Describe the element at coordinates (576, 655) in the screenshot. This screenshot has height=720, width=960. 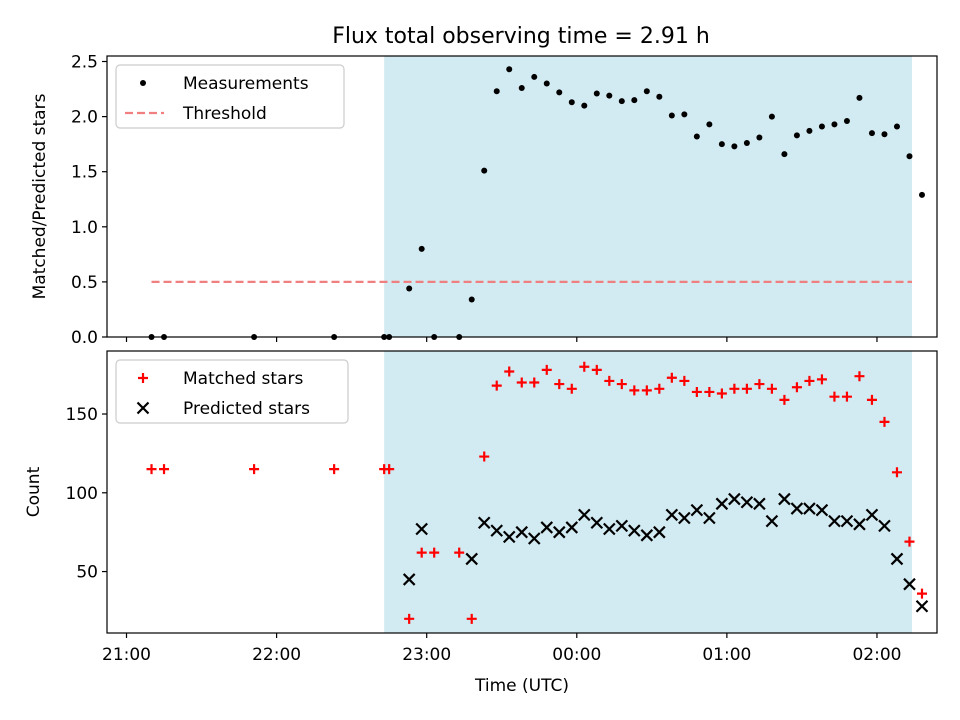
I see `x-tick-label: 00:00` at that location.